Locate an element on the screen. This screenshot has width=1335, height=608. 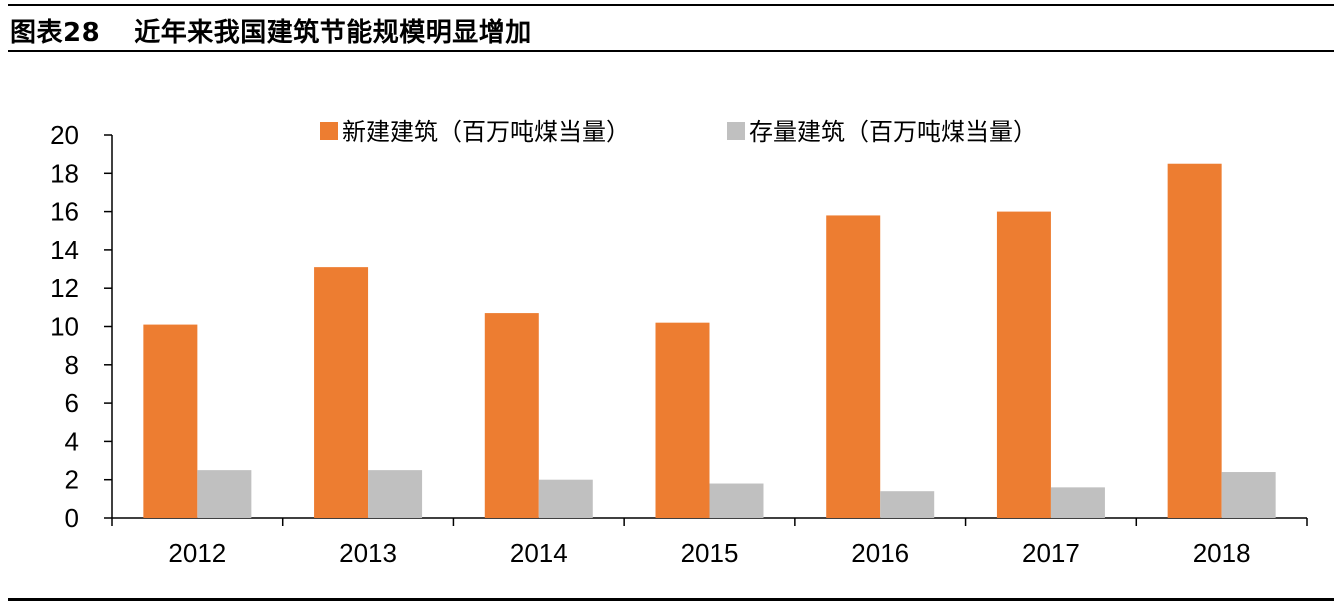
x-tick-label: 2013 is located at coordinates (368, 553).